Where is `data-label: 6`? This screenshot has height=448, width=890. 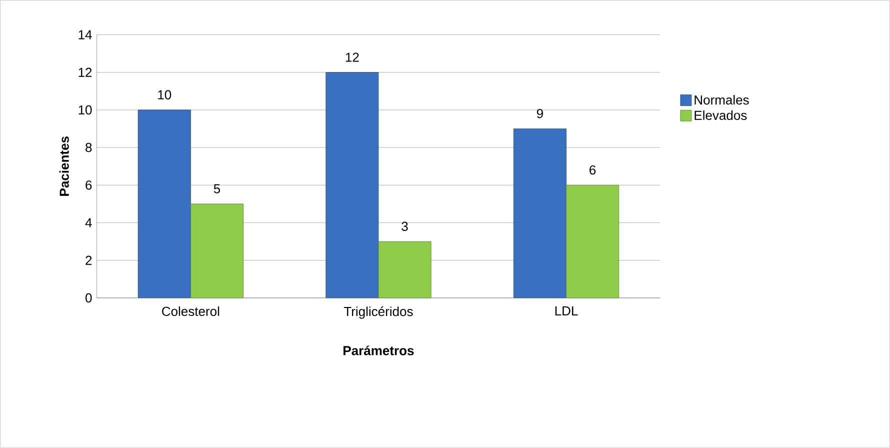
data-label: 6 is located at coordinates (593, 170).